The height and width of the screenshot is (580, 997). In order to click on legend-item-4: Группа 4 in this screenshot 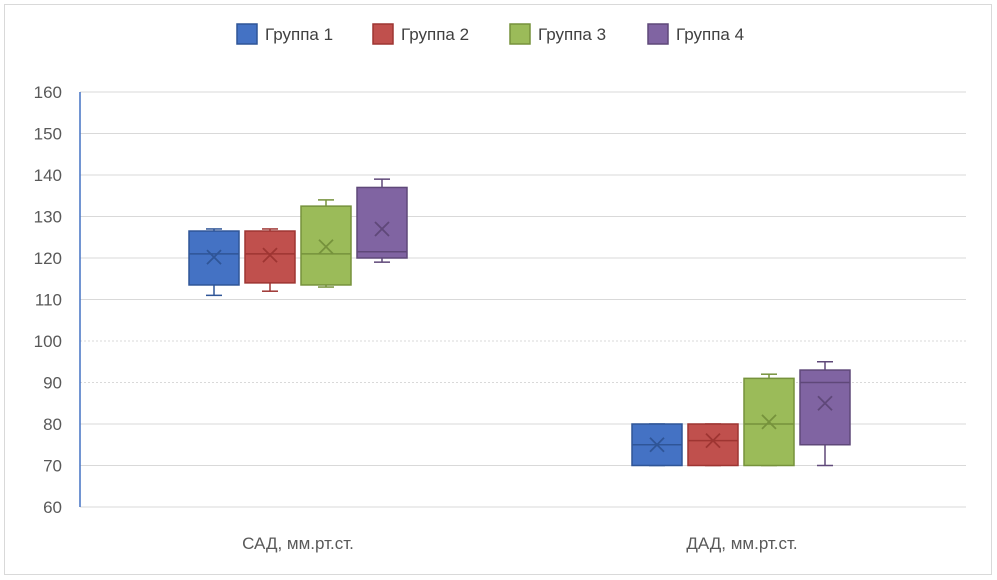, I will do `click(695, 34)`.